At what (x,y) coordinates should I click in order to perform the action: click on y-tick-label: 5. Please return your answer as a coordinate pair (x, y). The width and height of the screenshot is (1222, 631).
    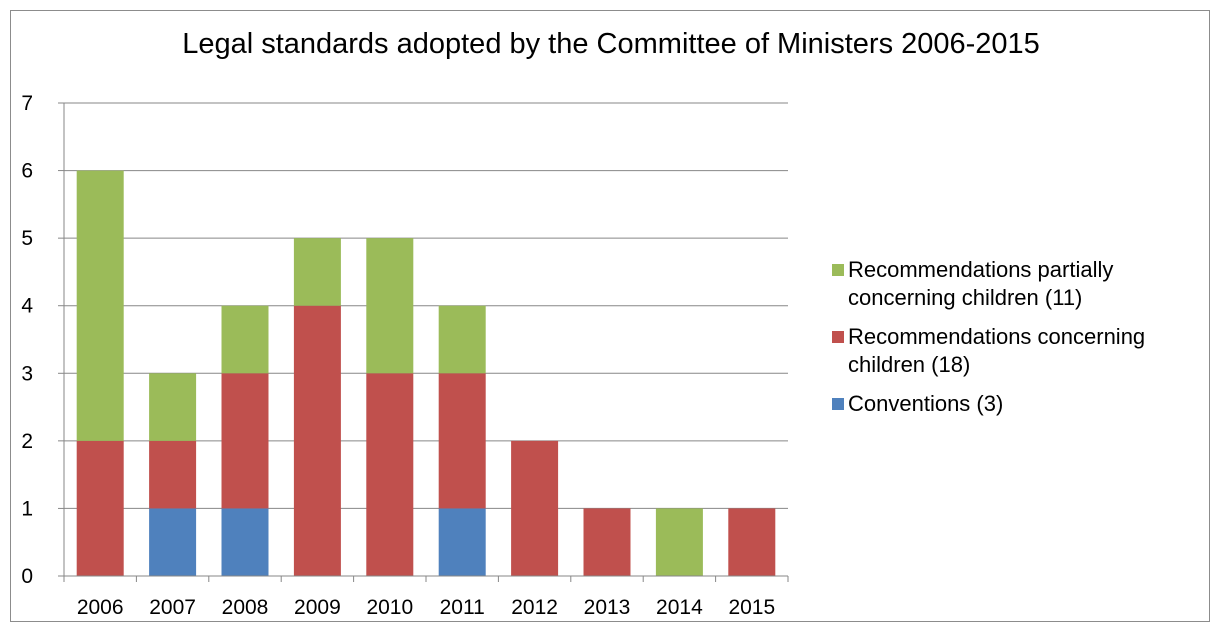
    Looking at the image, I should click on (27, 238).